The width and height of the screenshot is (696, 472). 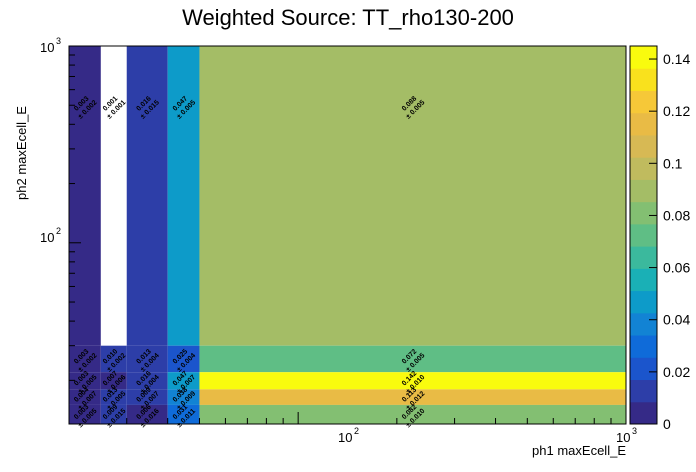 I want to click on colorbar, so click(x=643, y=235).